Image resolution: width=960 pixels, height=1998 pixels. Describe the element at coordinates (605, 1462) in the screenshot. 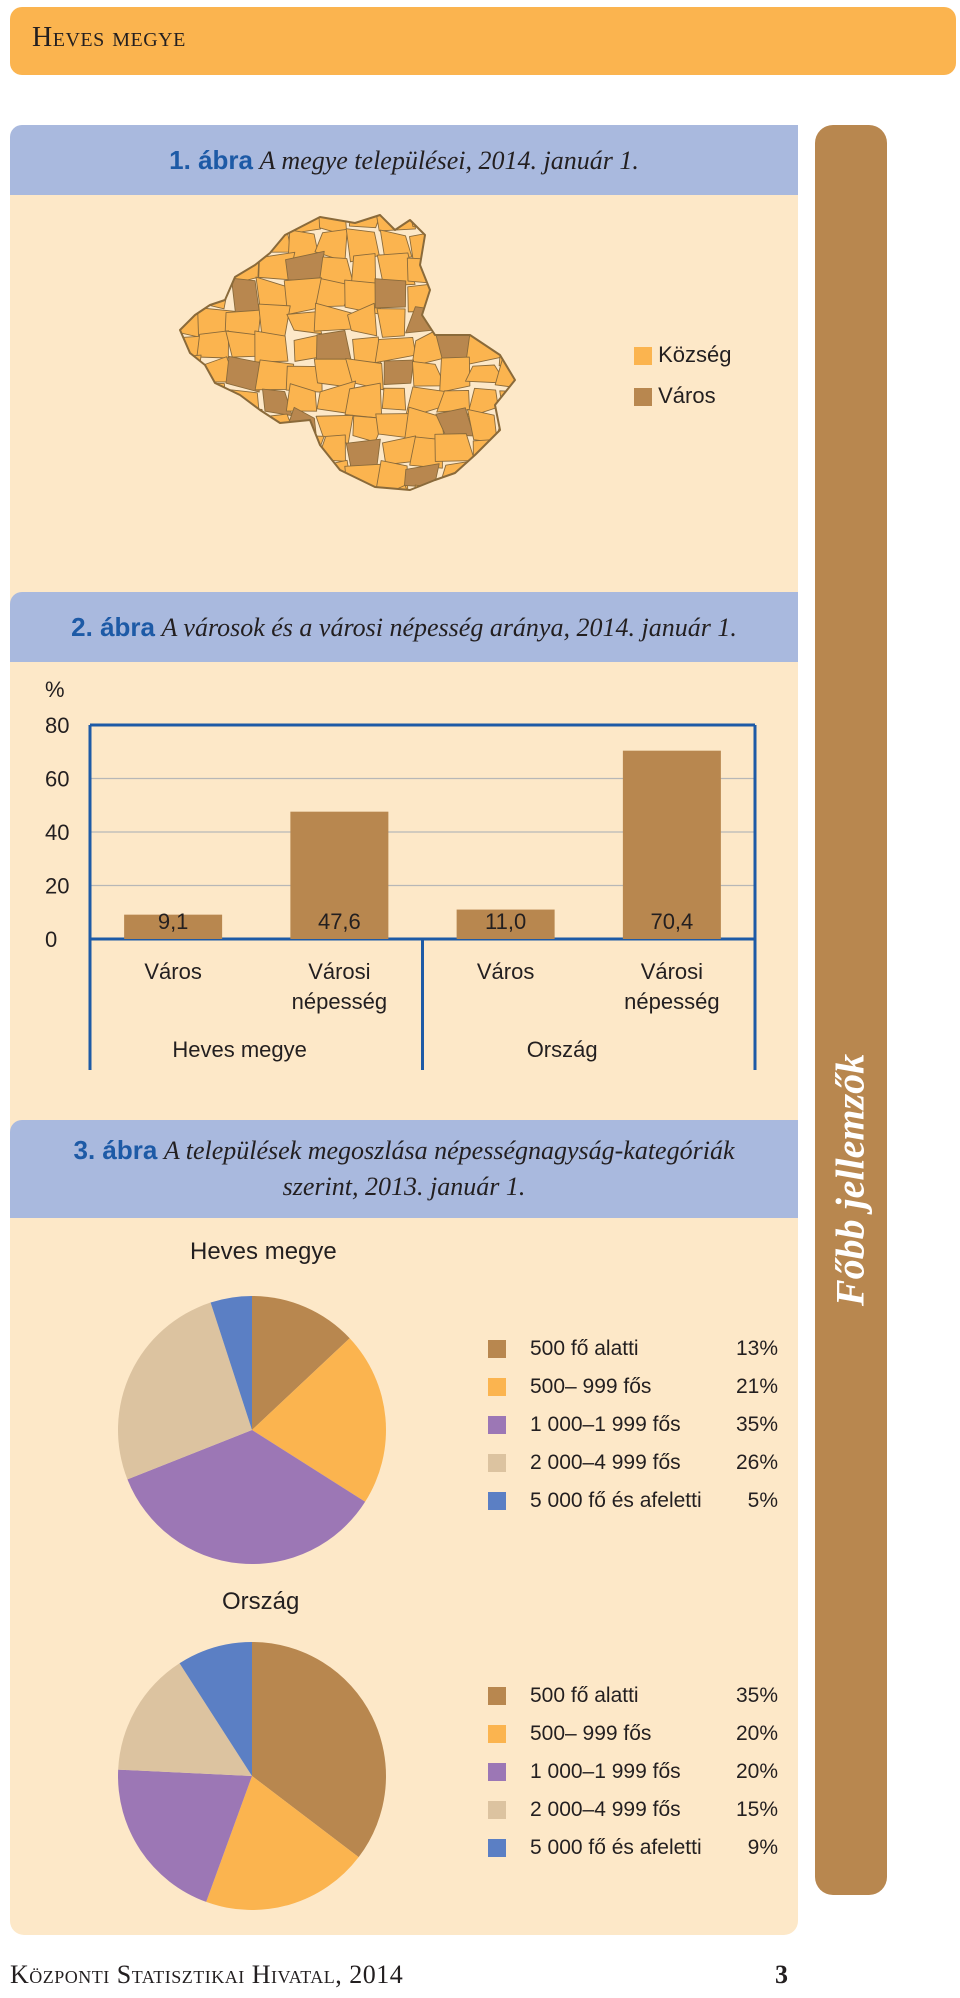

I see `legend-label: 2 000–4 999 fős` at that location.